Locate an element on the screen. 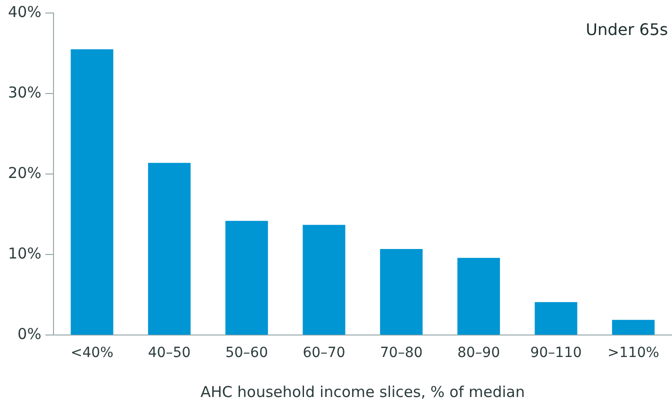  y-tick-label: 0% is located at coordinates (30, 334).